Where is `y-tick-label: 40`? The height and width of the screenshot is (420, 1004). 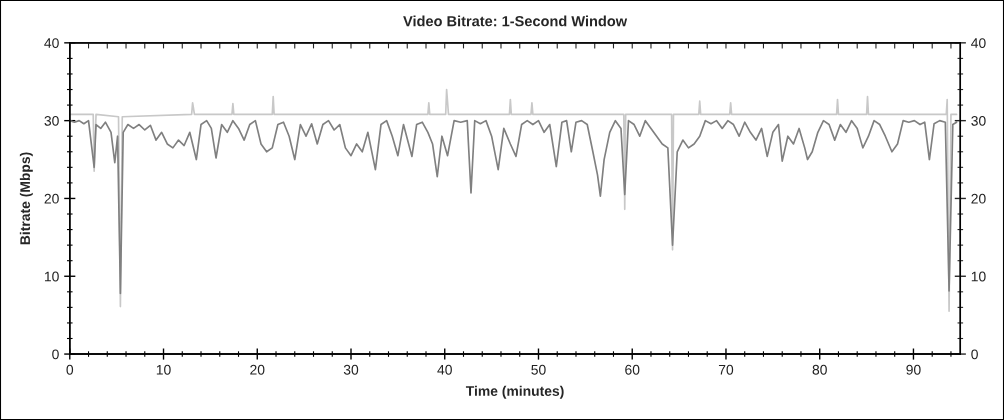 y-tick-label: 40 is located at coordinates (51, 43).